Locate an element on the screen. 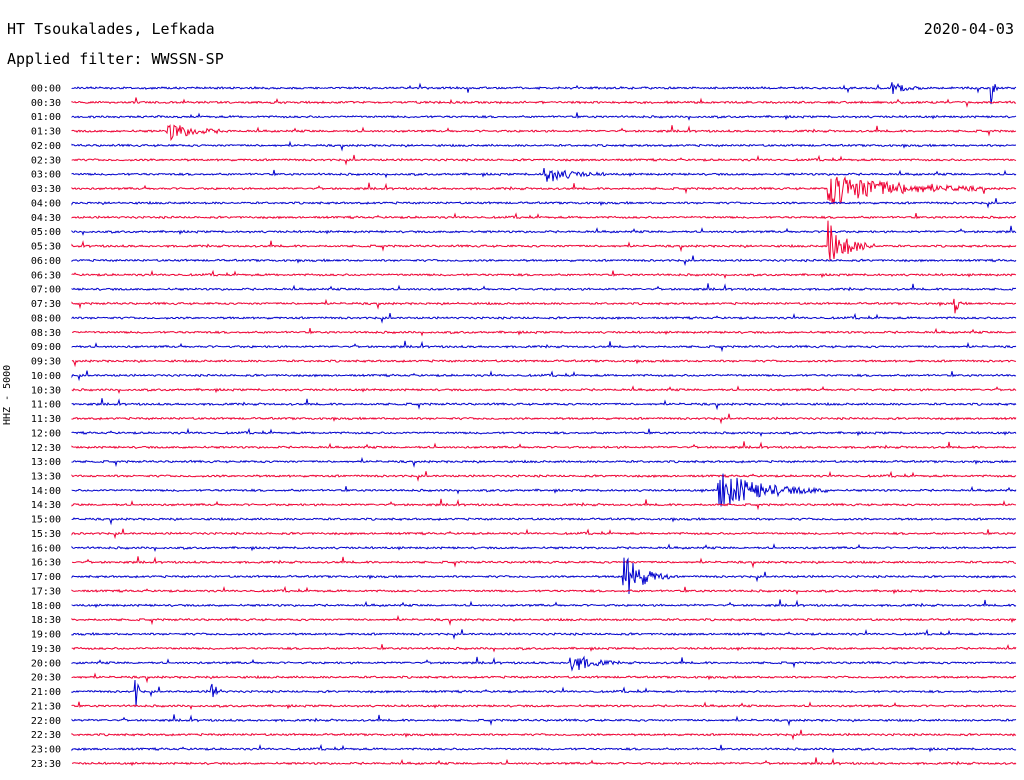  time-label: 21:00 is located at coordinates (46, 692).